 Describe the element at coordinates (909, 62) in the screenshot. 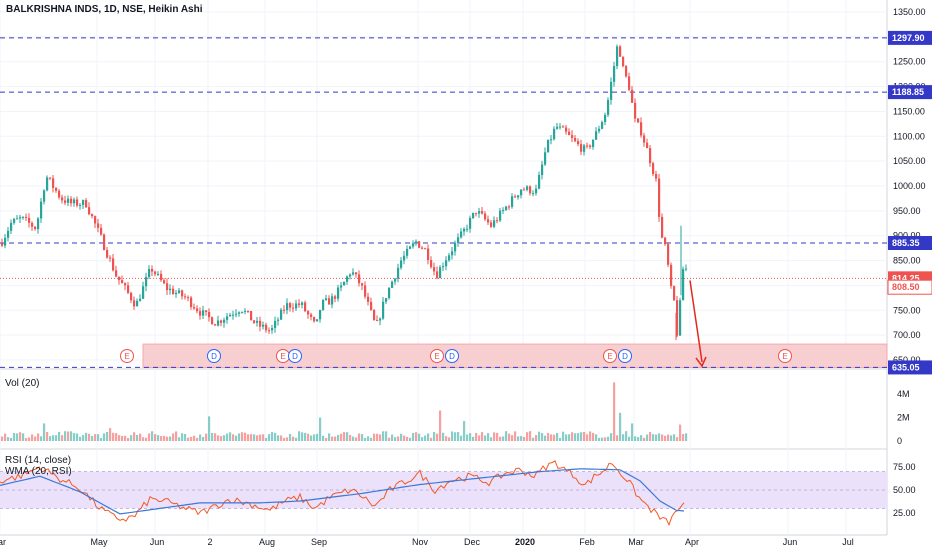

I see `price-tick-label: 1250.00` at that location.